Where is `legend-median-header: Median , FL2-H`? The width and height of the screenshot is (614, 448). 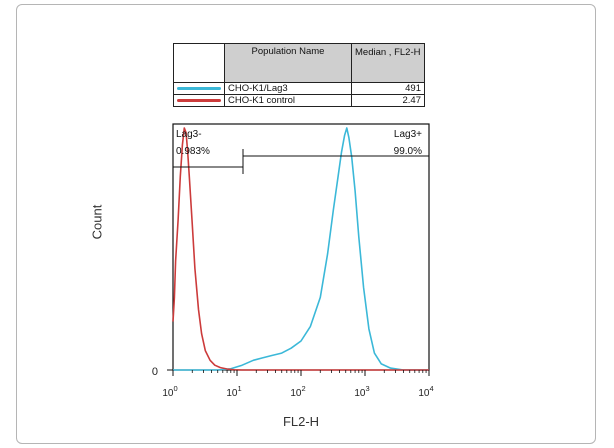
legend-median-header: Median , FL2-H is located at coordinates (388, 63).